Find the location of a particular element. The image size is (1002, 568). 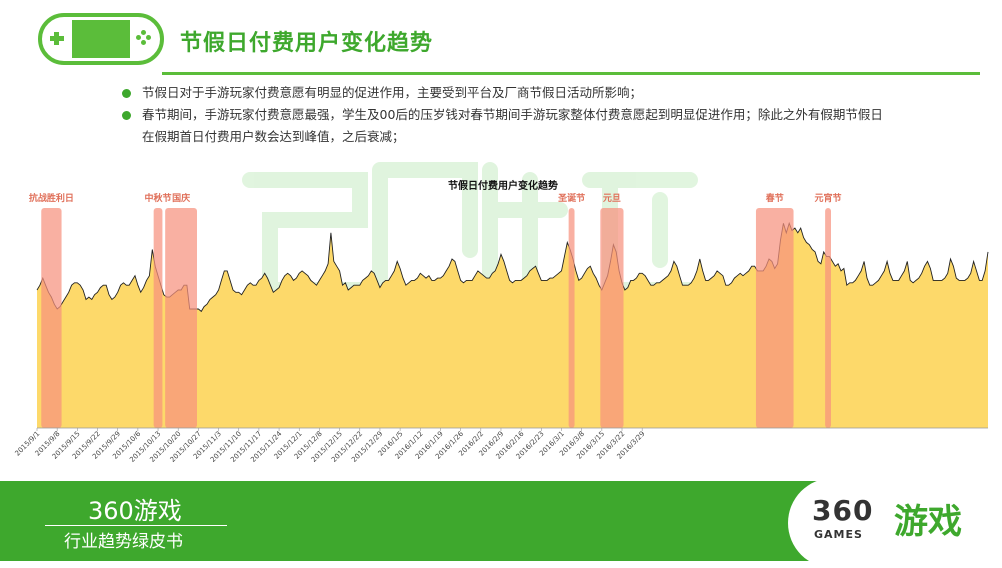

holiday-label: 春节 is located at coordinates (774, 198).